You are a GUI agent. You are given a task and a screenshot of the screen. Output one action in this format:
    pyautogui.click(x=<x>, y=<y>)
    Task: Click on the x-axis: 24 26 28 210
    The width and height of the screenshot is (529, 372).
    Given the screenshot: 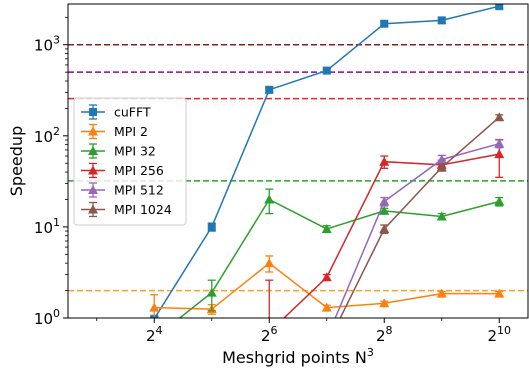 What is the action you would take?
    pyautogui.click(x=303, y=331)
    